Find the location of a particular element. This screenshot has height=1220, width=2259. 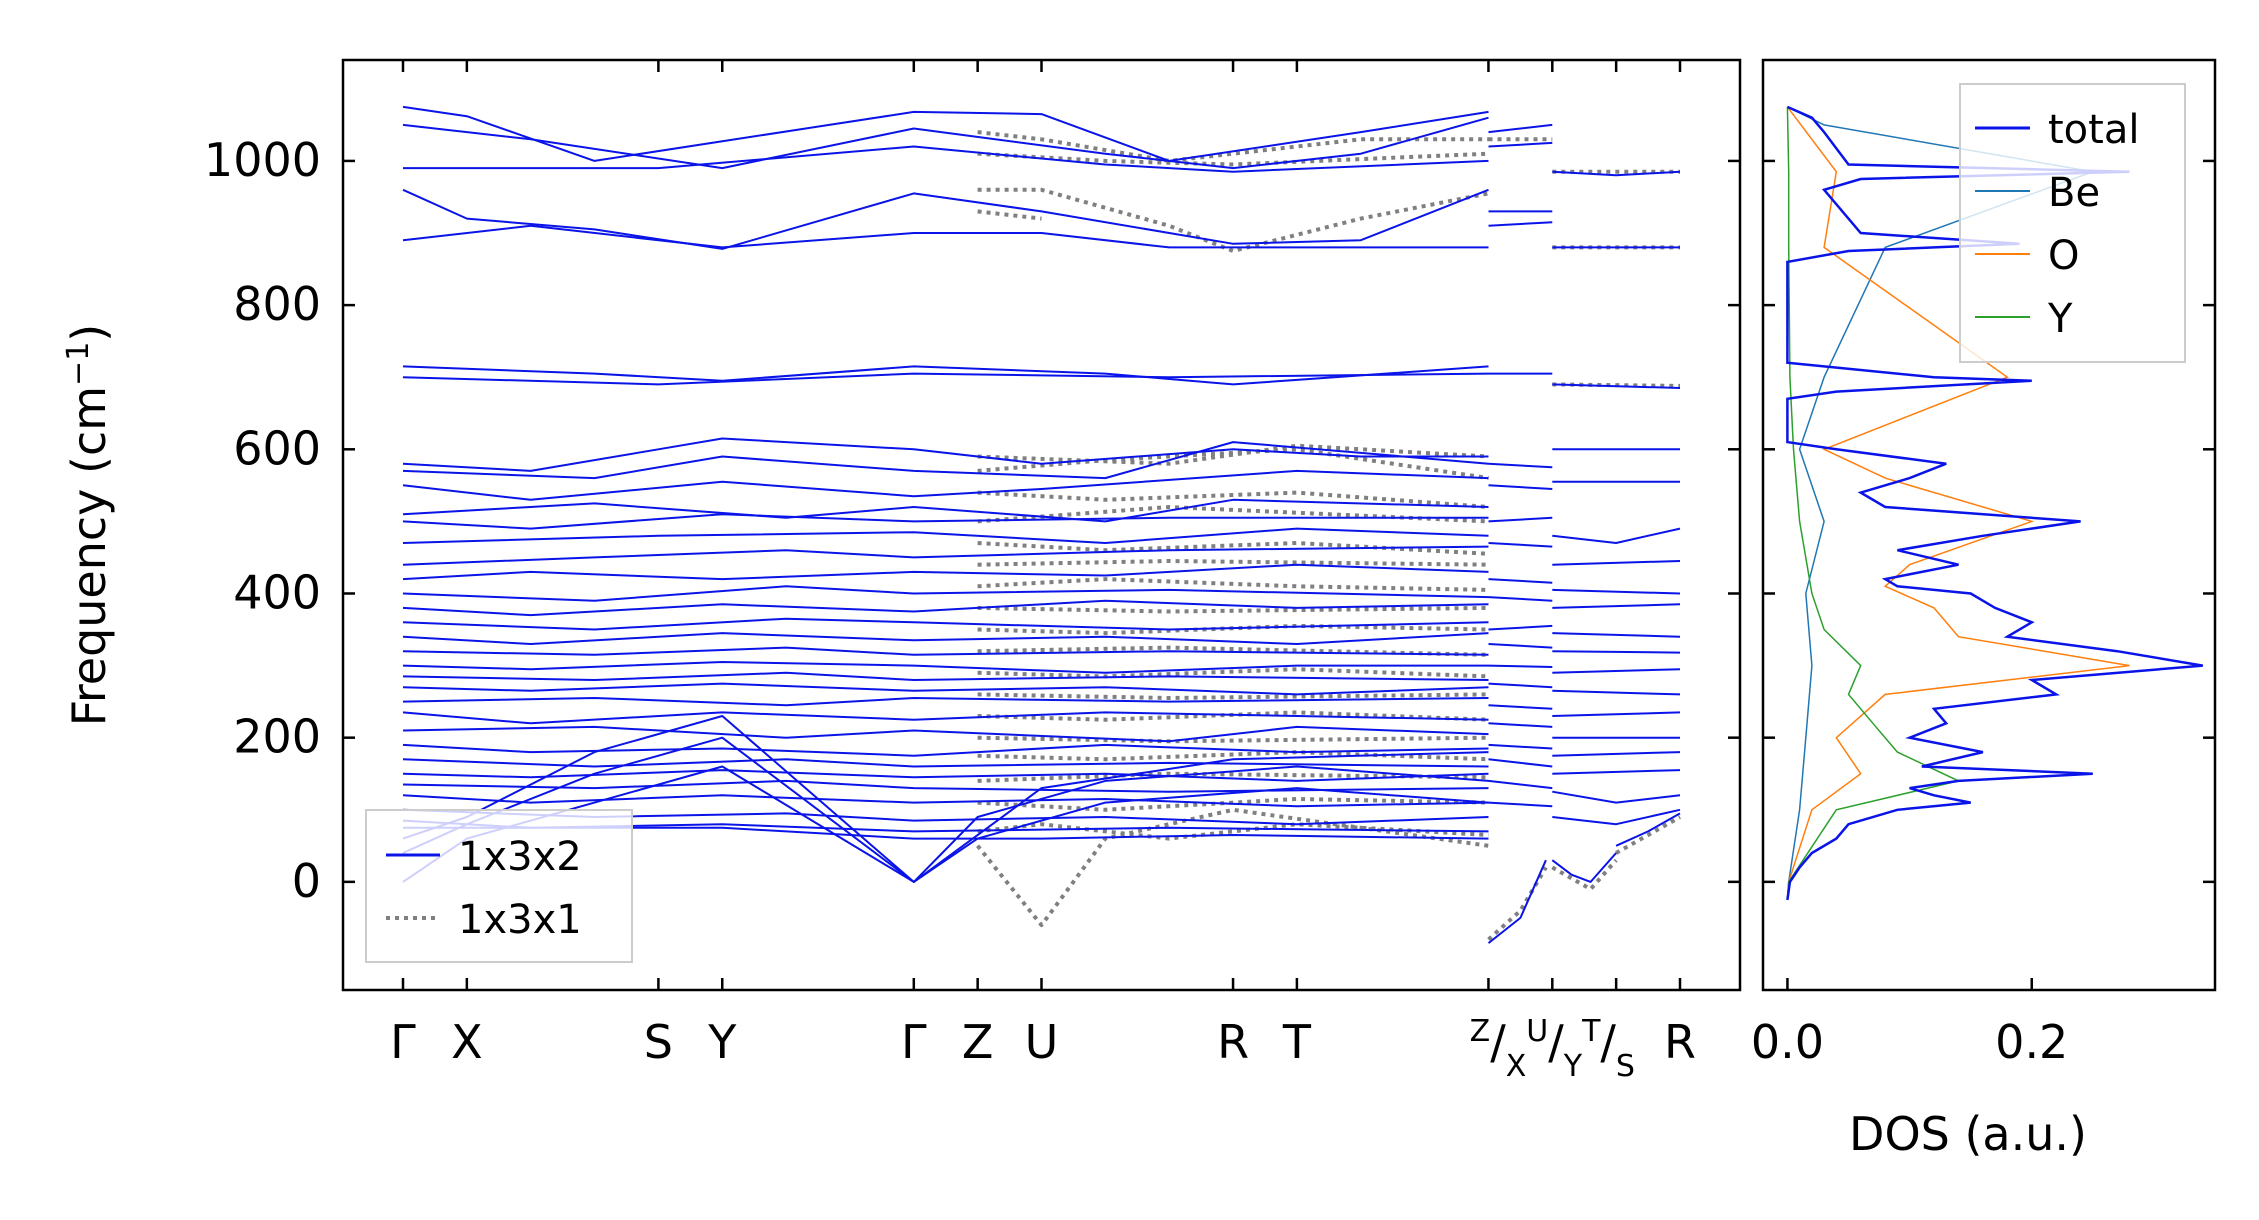

legend-label-be: Be is located at coordinates (2074, 193).